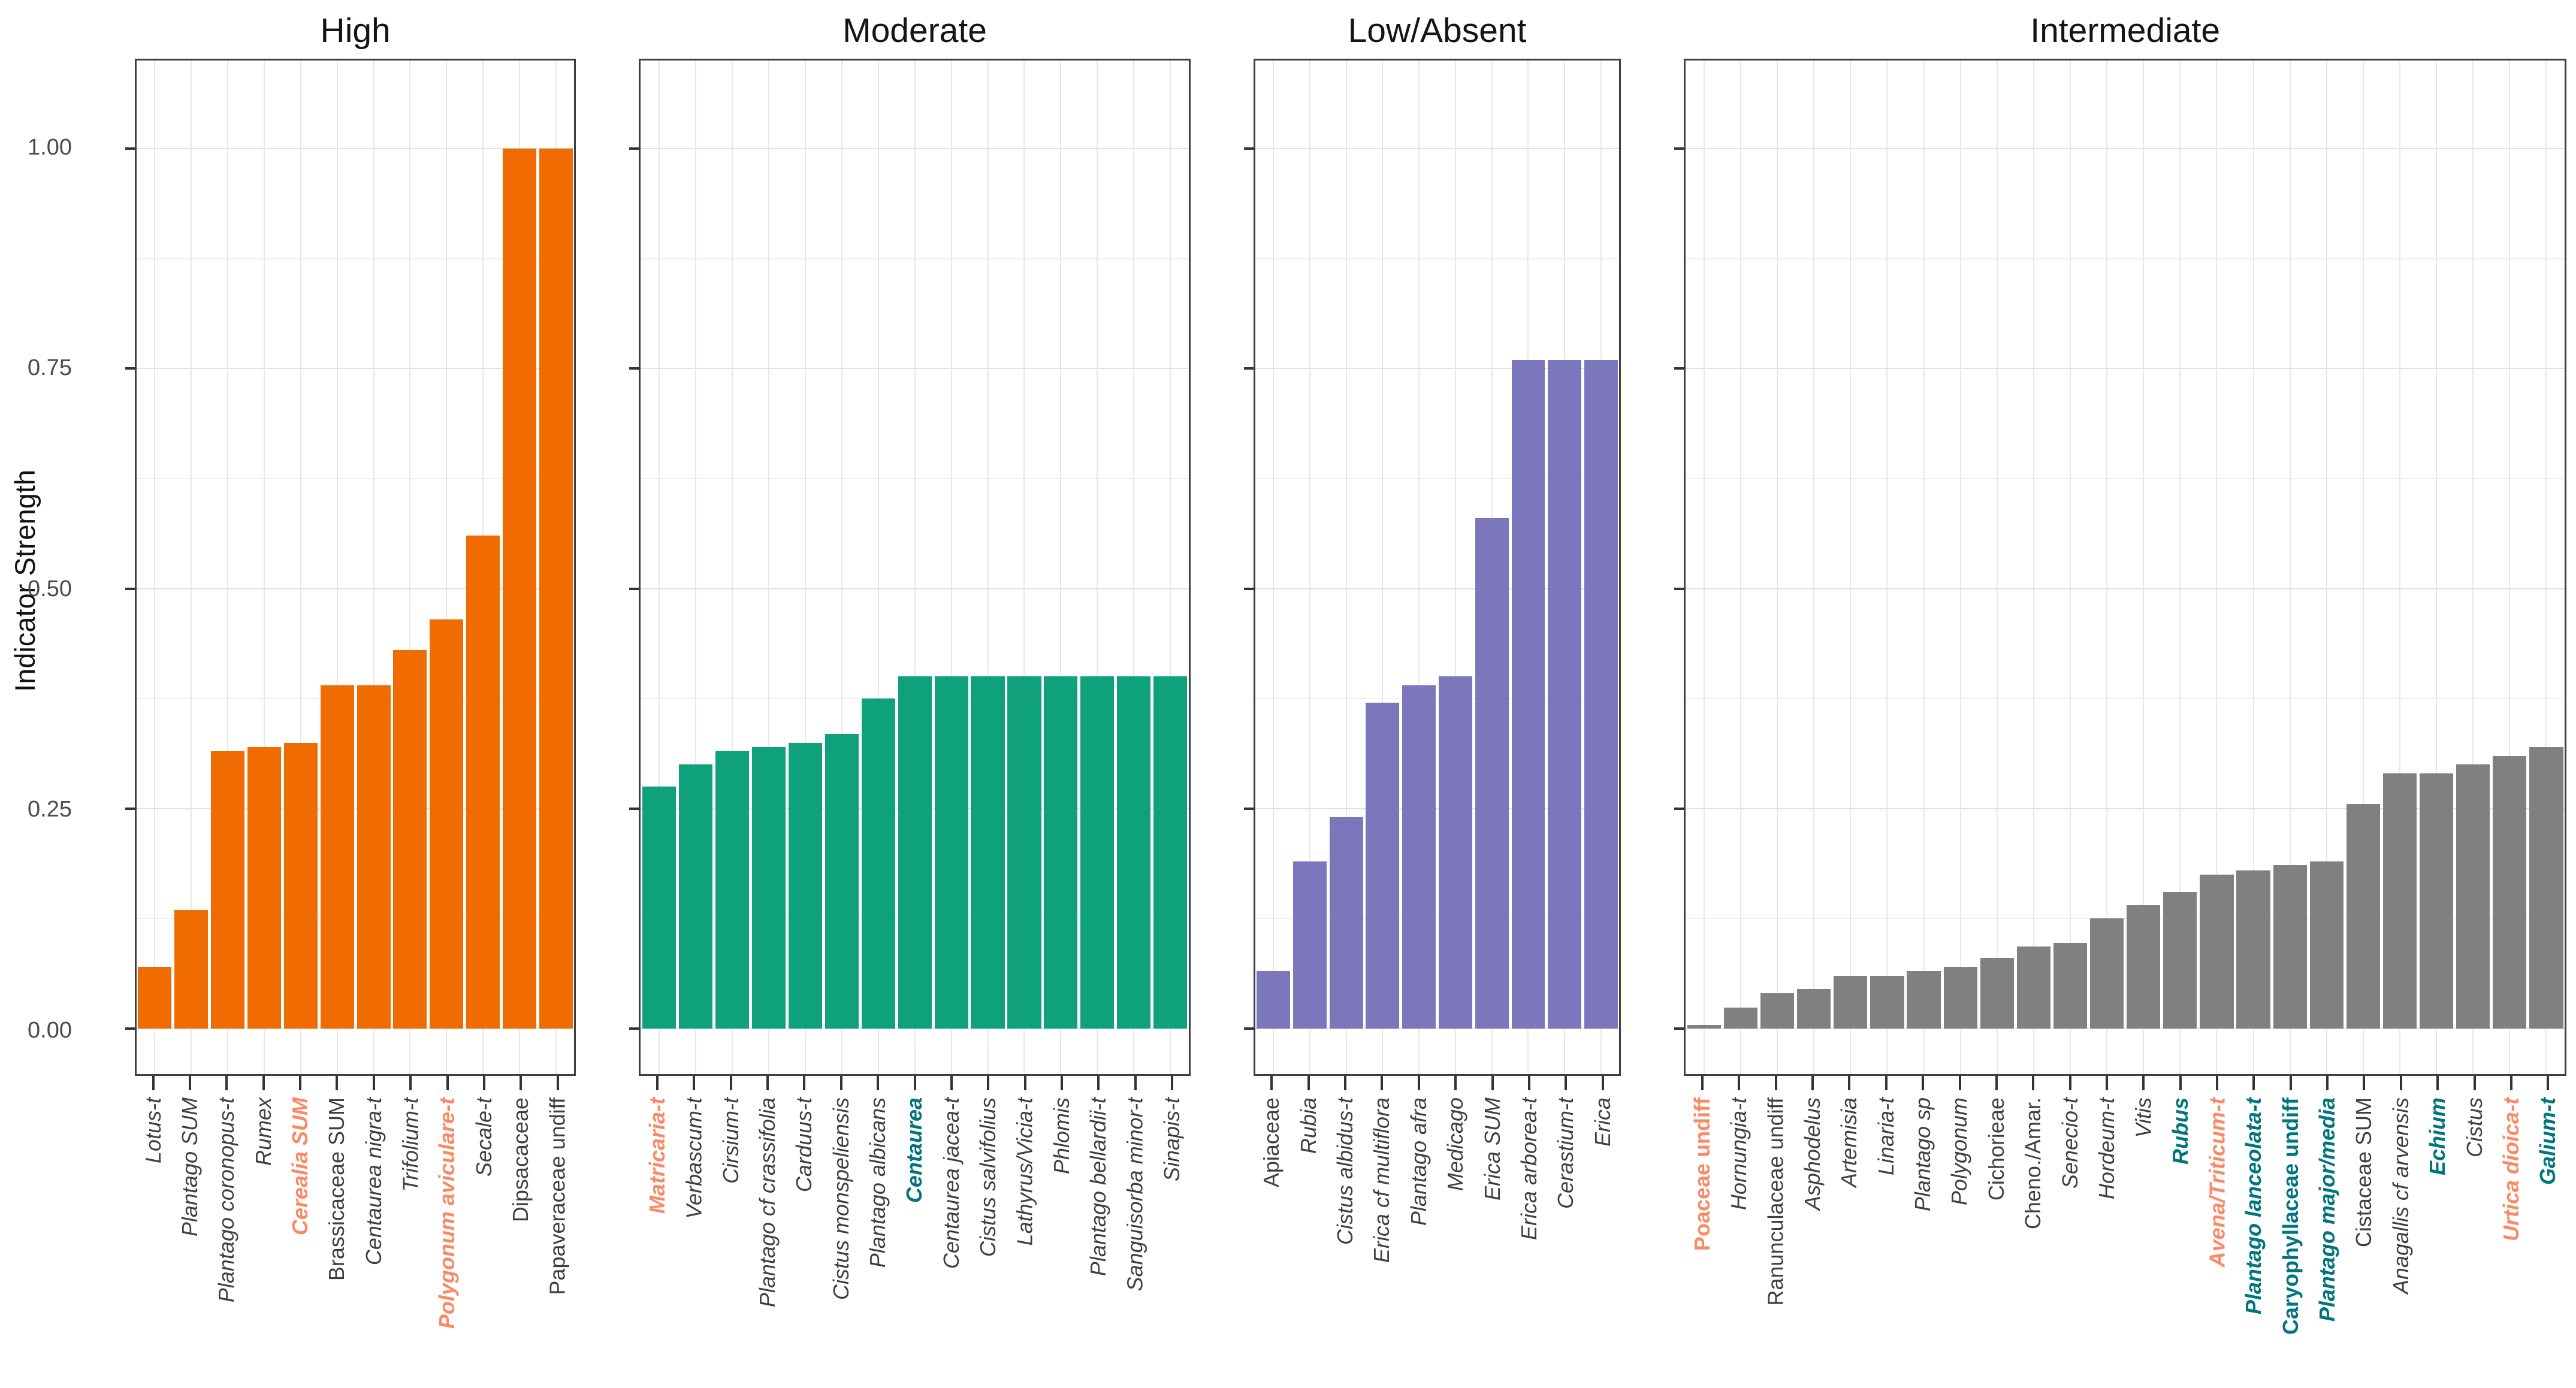 This screenshot has width=2576, height=1388. Describe the element at coordinates (153, 1232) in the screenshot. I see `x-label-slot: Lotus-t` at that location.